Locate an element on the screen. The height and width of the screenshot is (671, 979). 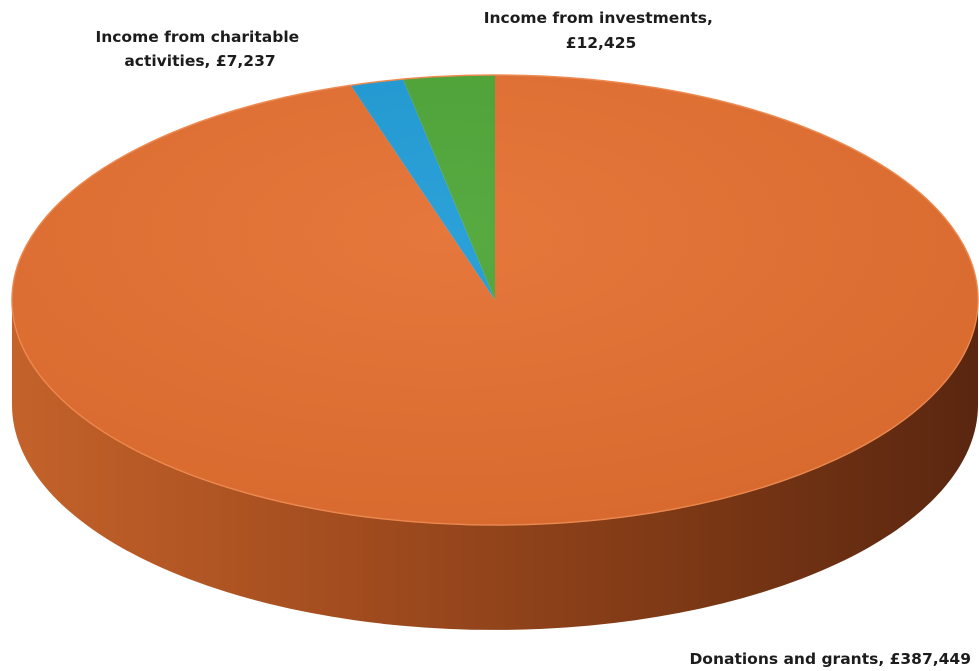
data-label-charitable-line1: Income from charitable is located at coordinates (197, 37).